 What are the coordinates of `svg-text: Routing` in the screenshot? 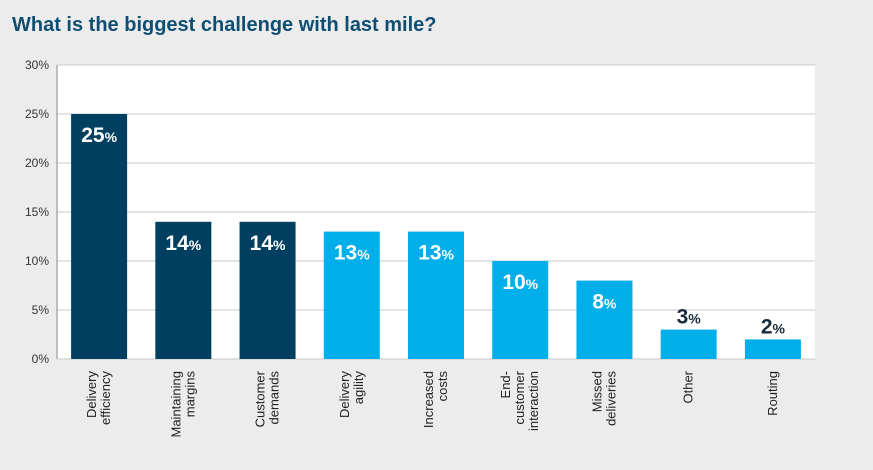 It's located at (772, 393).